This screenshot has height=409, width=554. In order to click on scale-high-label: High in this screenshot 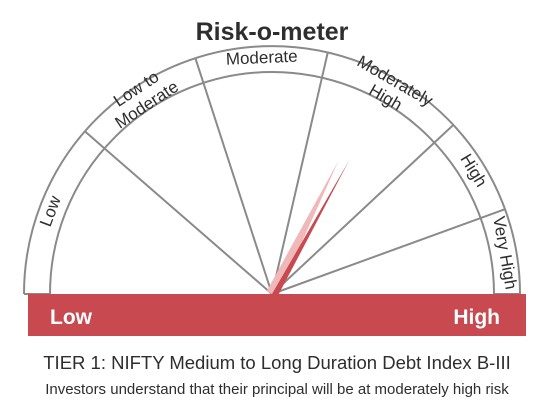, I will do `click(476, 317)`.